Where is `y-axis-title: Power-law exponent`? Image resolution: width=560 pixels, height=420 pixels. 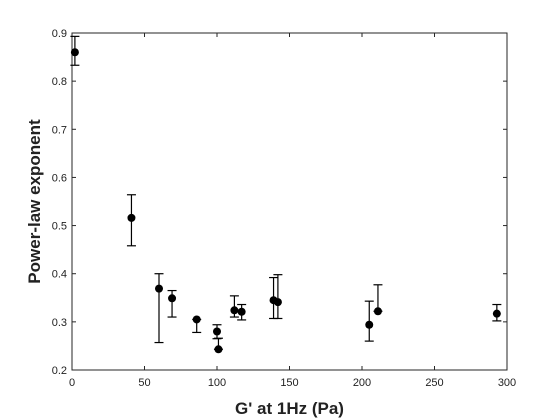 y-axis-title: Power-law exponent is located at coordinates (34, 201).